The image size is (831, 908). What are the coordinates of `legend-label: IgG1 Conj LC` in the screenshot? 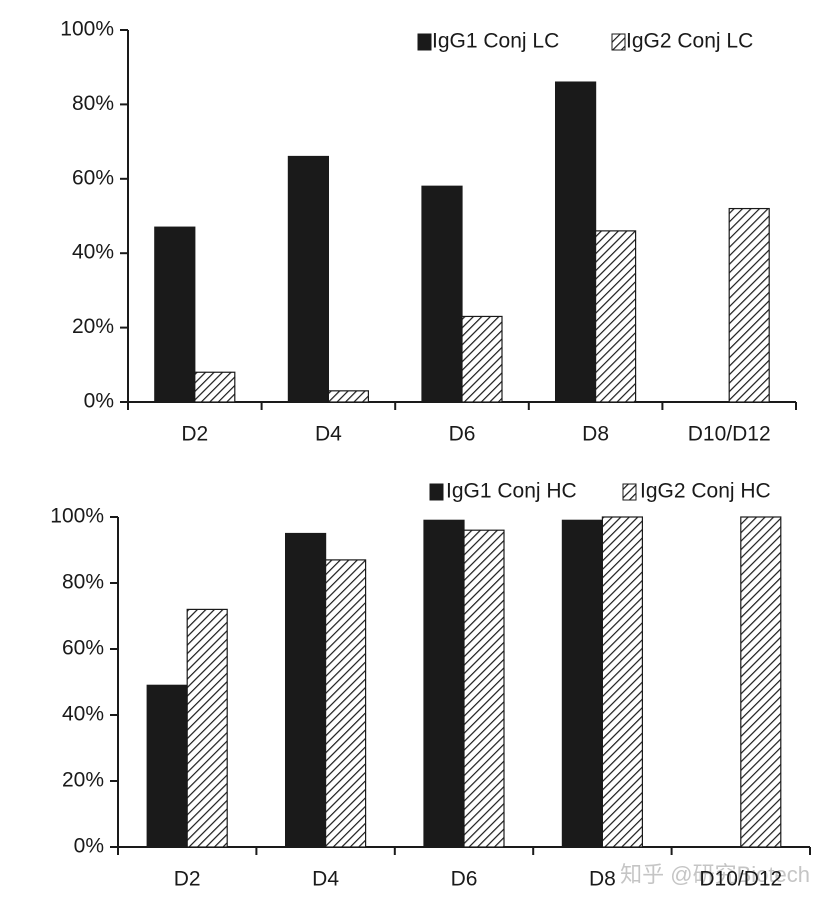 It's located at (495, 41).